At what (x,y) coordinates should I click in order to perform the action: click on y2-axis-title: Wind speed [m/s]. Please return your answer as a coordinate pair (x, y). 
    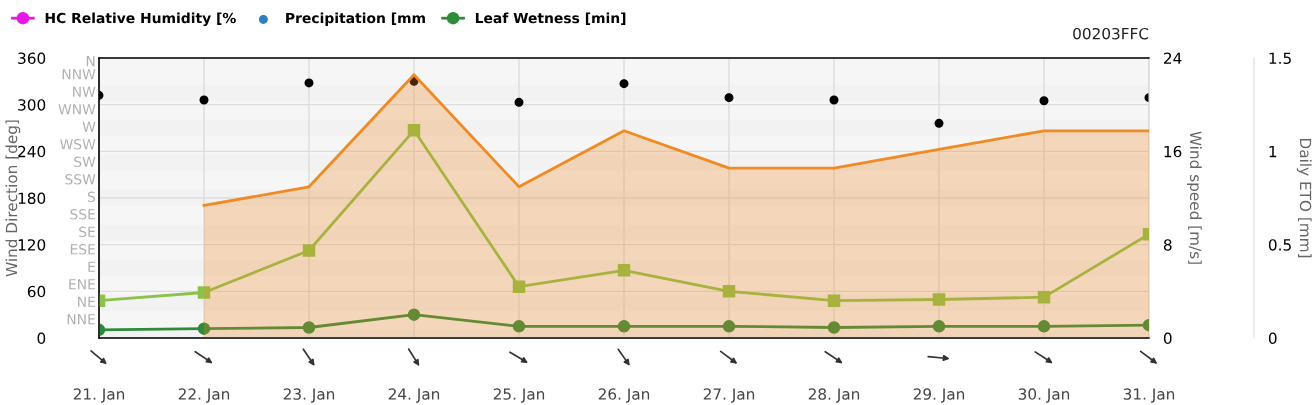
    Looking at the image, I should click on (1194, 197).